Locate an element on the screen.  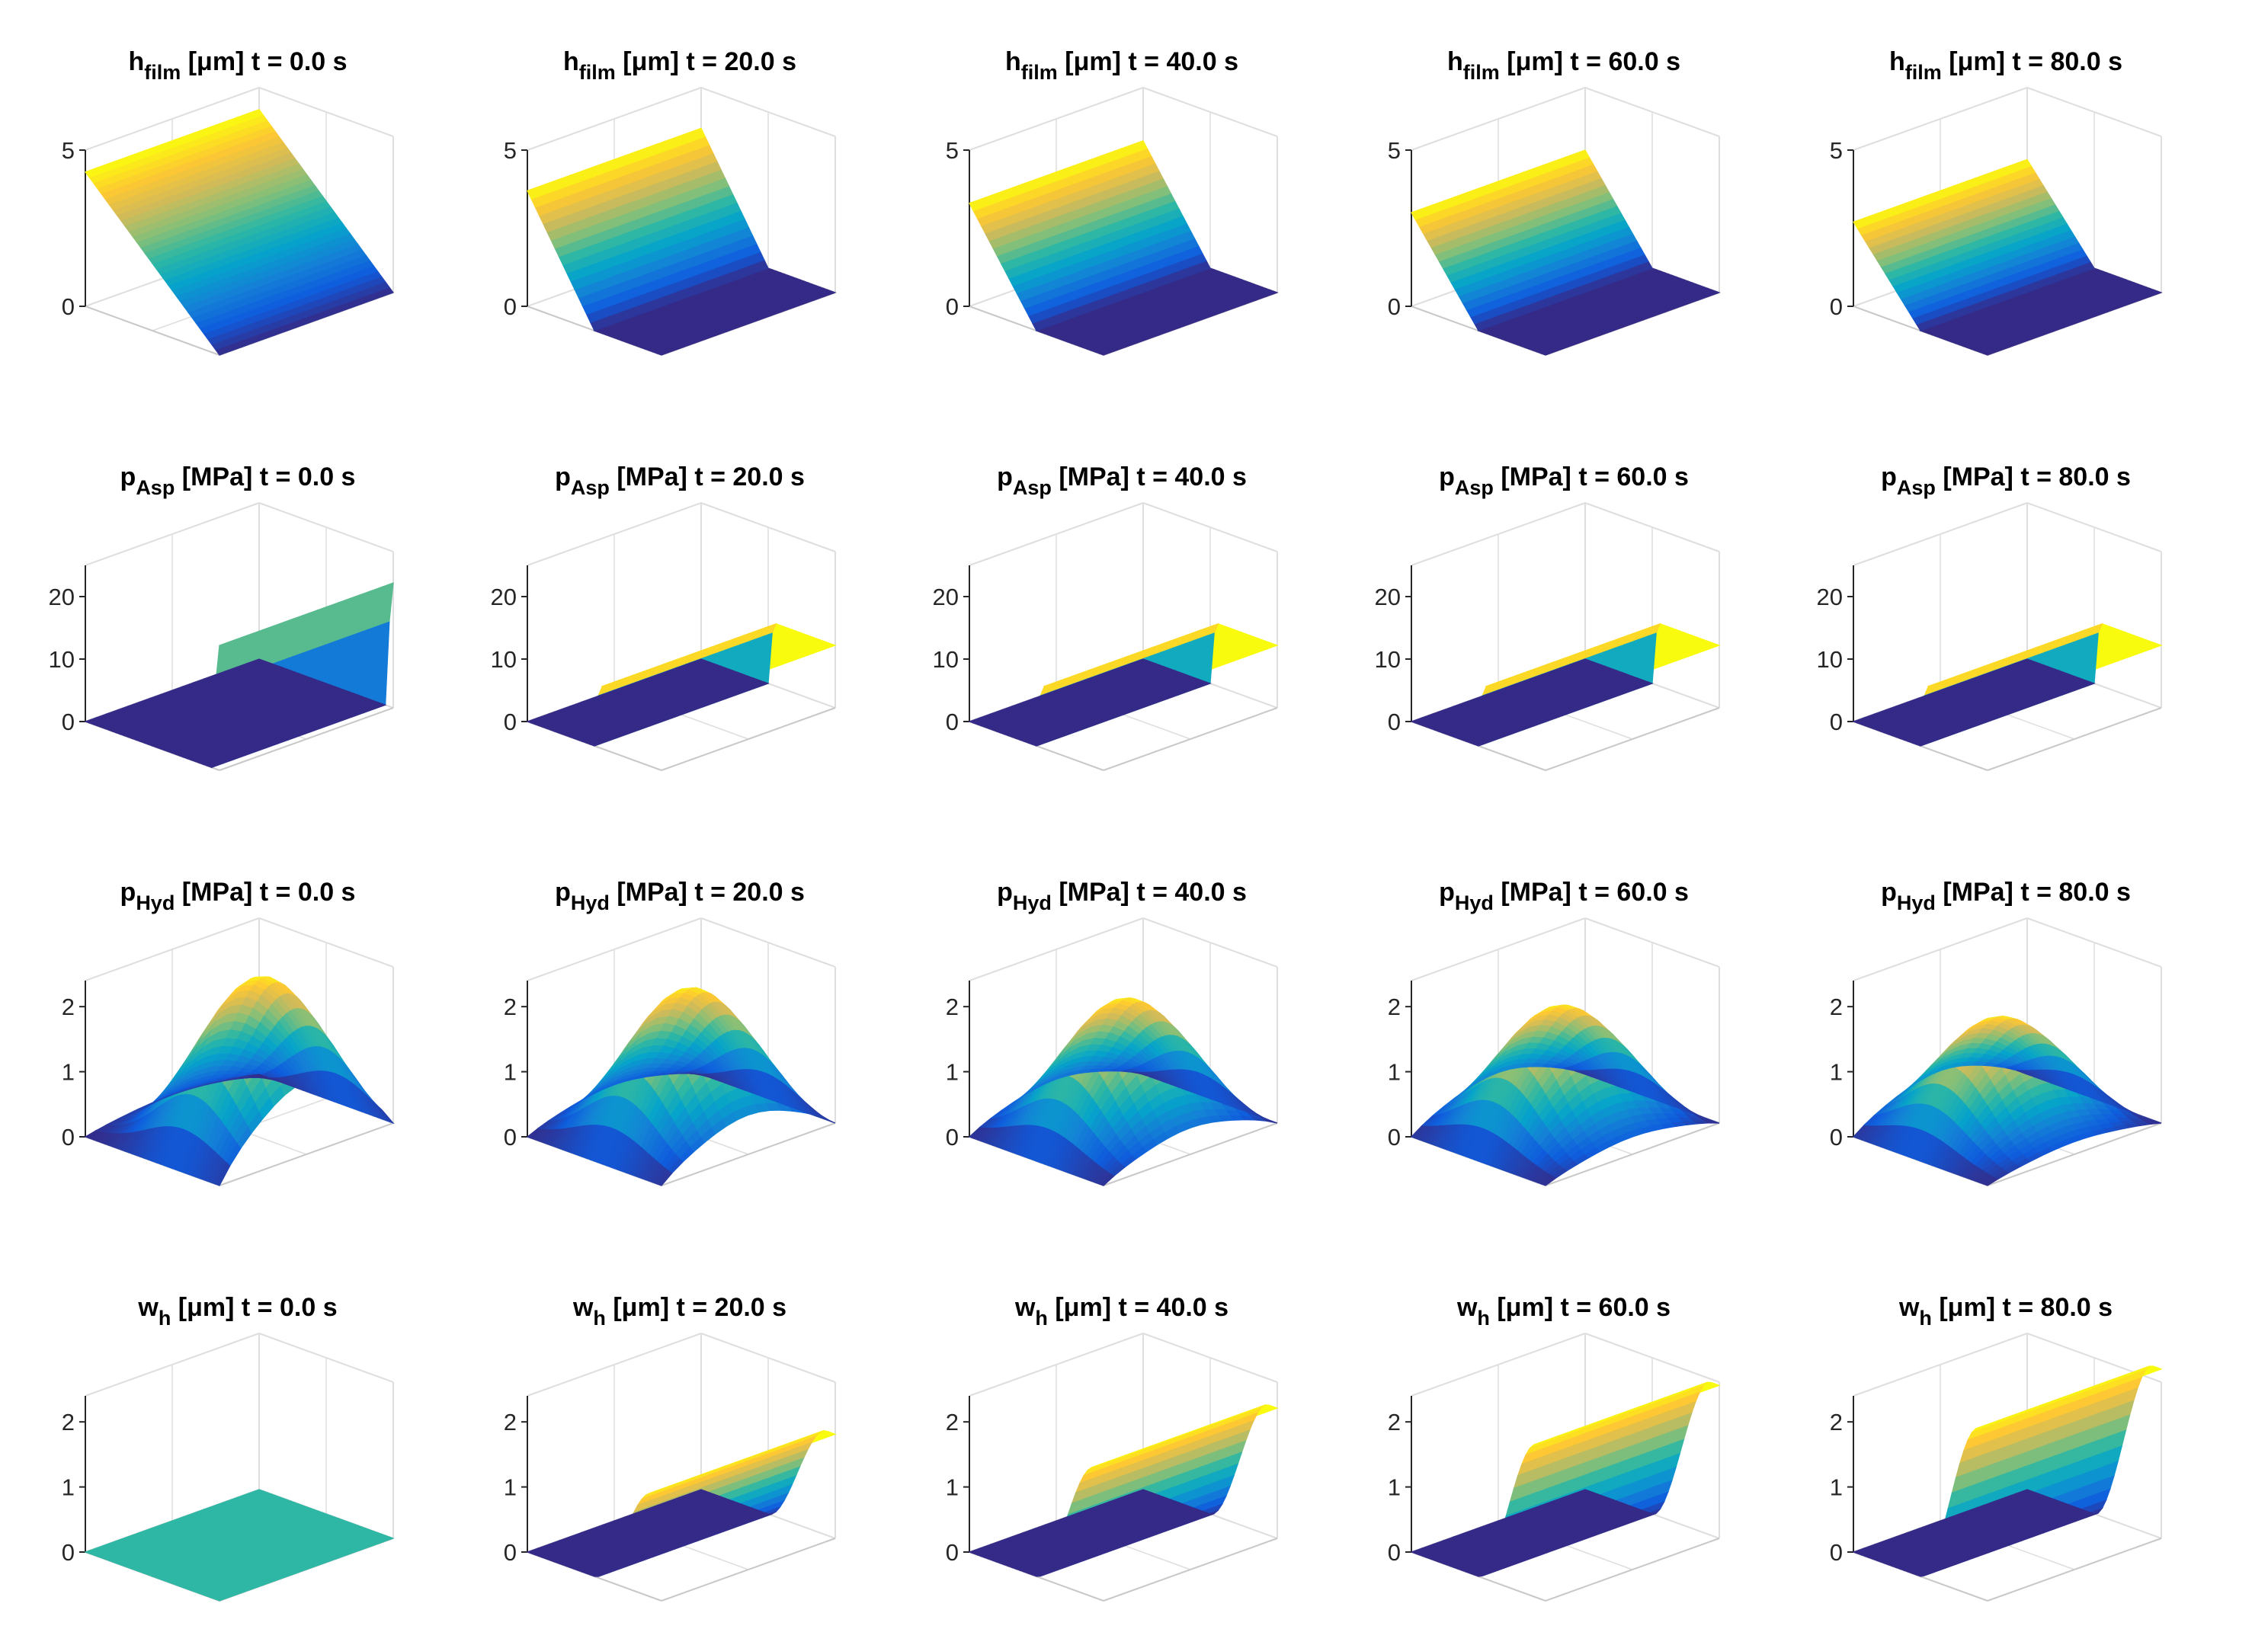
panel-title: pAsp [MPa] t = 0.0 s is located at coordinates (238, 480).